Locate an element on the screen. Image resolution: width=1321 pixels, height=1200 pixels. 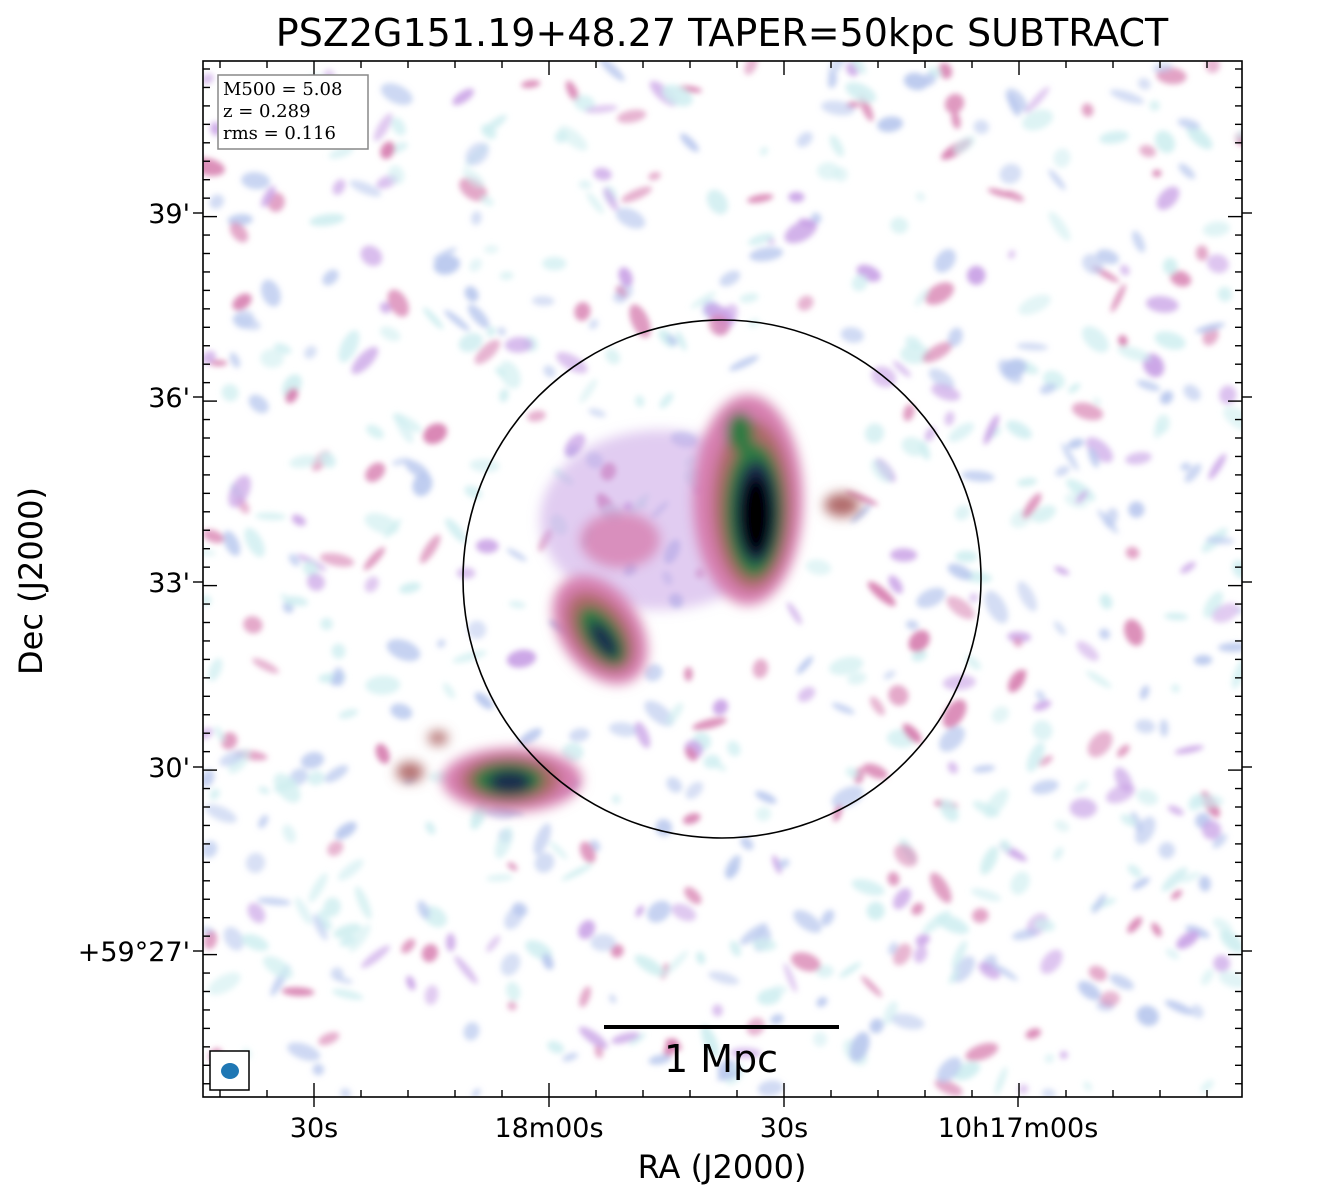
southern-elongated-source is located at coordinates (600, 630).